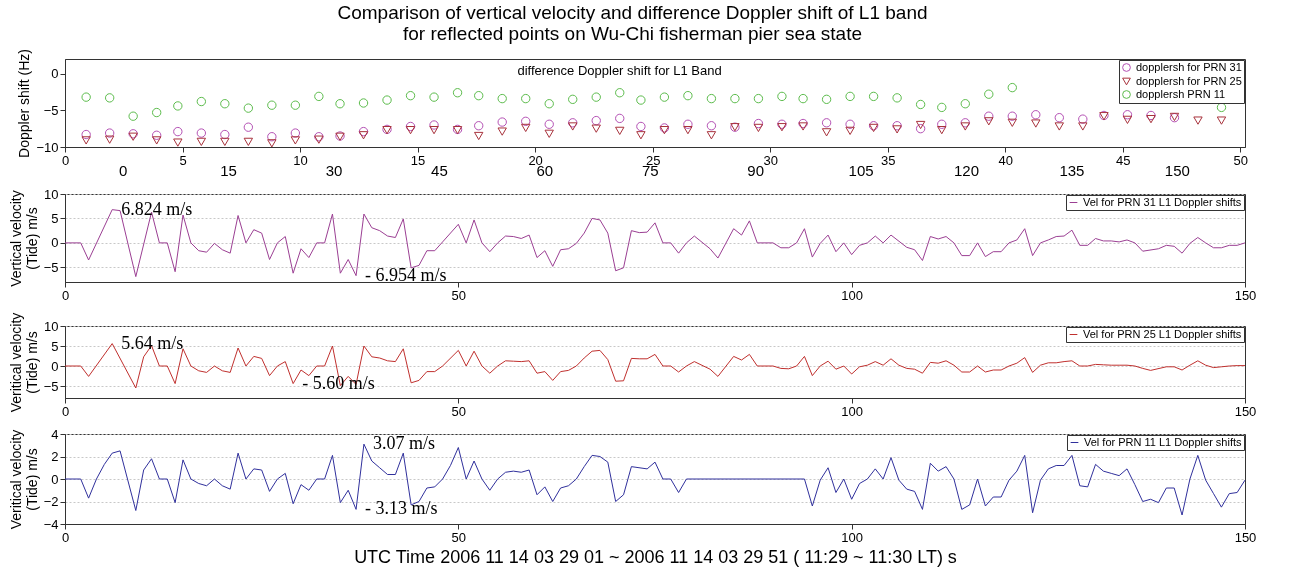  What do you see at coordinates (401, 508) in the screenshot?
I see `annotation: - 3.13 m/s` at bounding box center [401, 508].